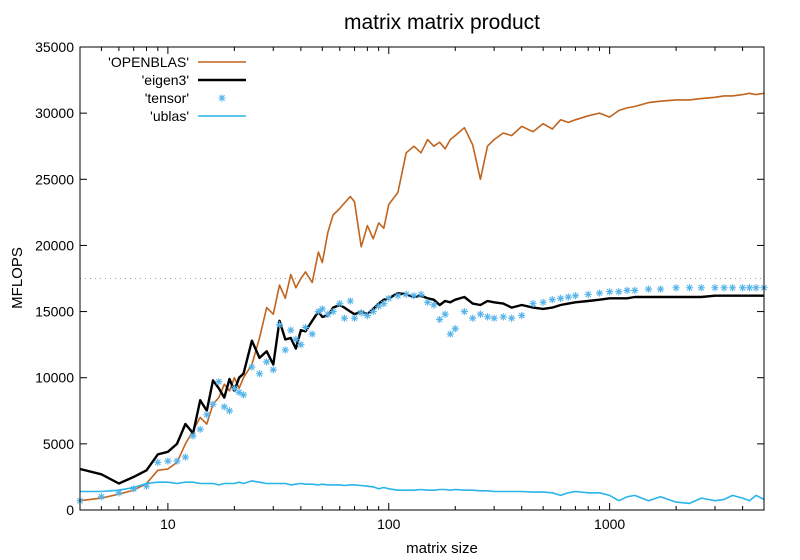  I want to click on y-tick-label: 25000, so click(54, 179).